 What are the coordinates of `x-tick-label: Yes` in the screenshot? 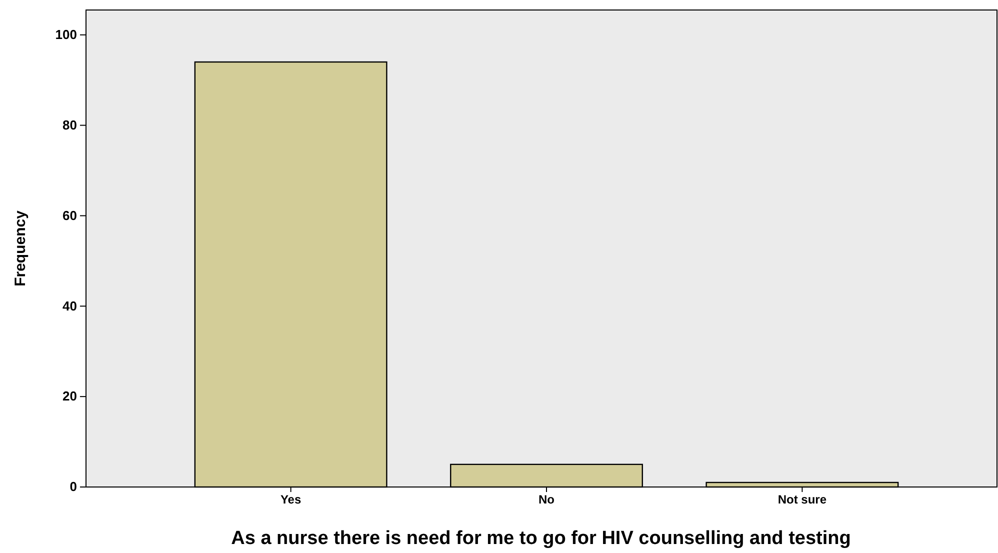 It's located at (291, 499).